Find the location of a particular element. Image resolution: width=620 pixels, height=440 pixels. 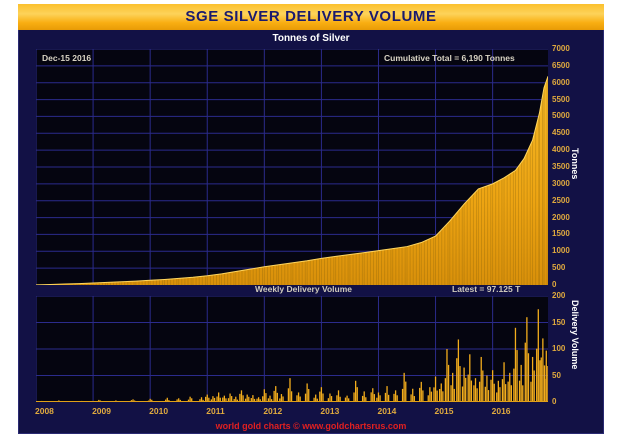

cumulative-y-tick: 0 is located at coordinates (554, 284).